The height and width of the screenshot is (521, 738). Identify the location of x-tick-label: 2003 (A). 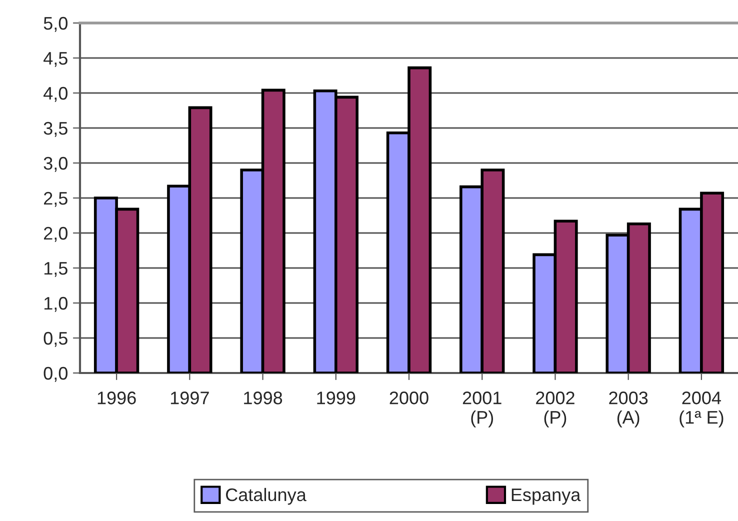
(628, 410).